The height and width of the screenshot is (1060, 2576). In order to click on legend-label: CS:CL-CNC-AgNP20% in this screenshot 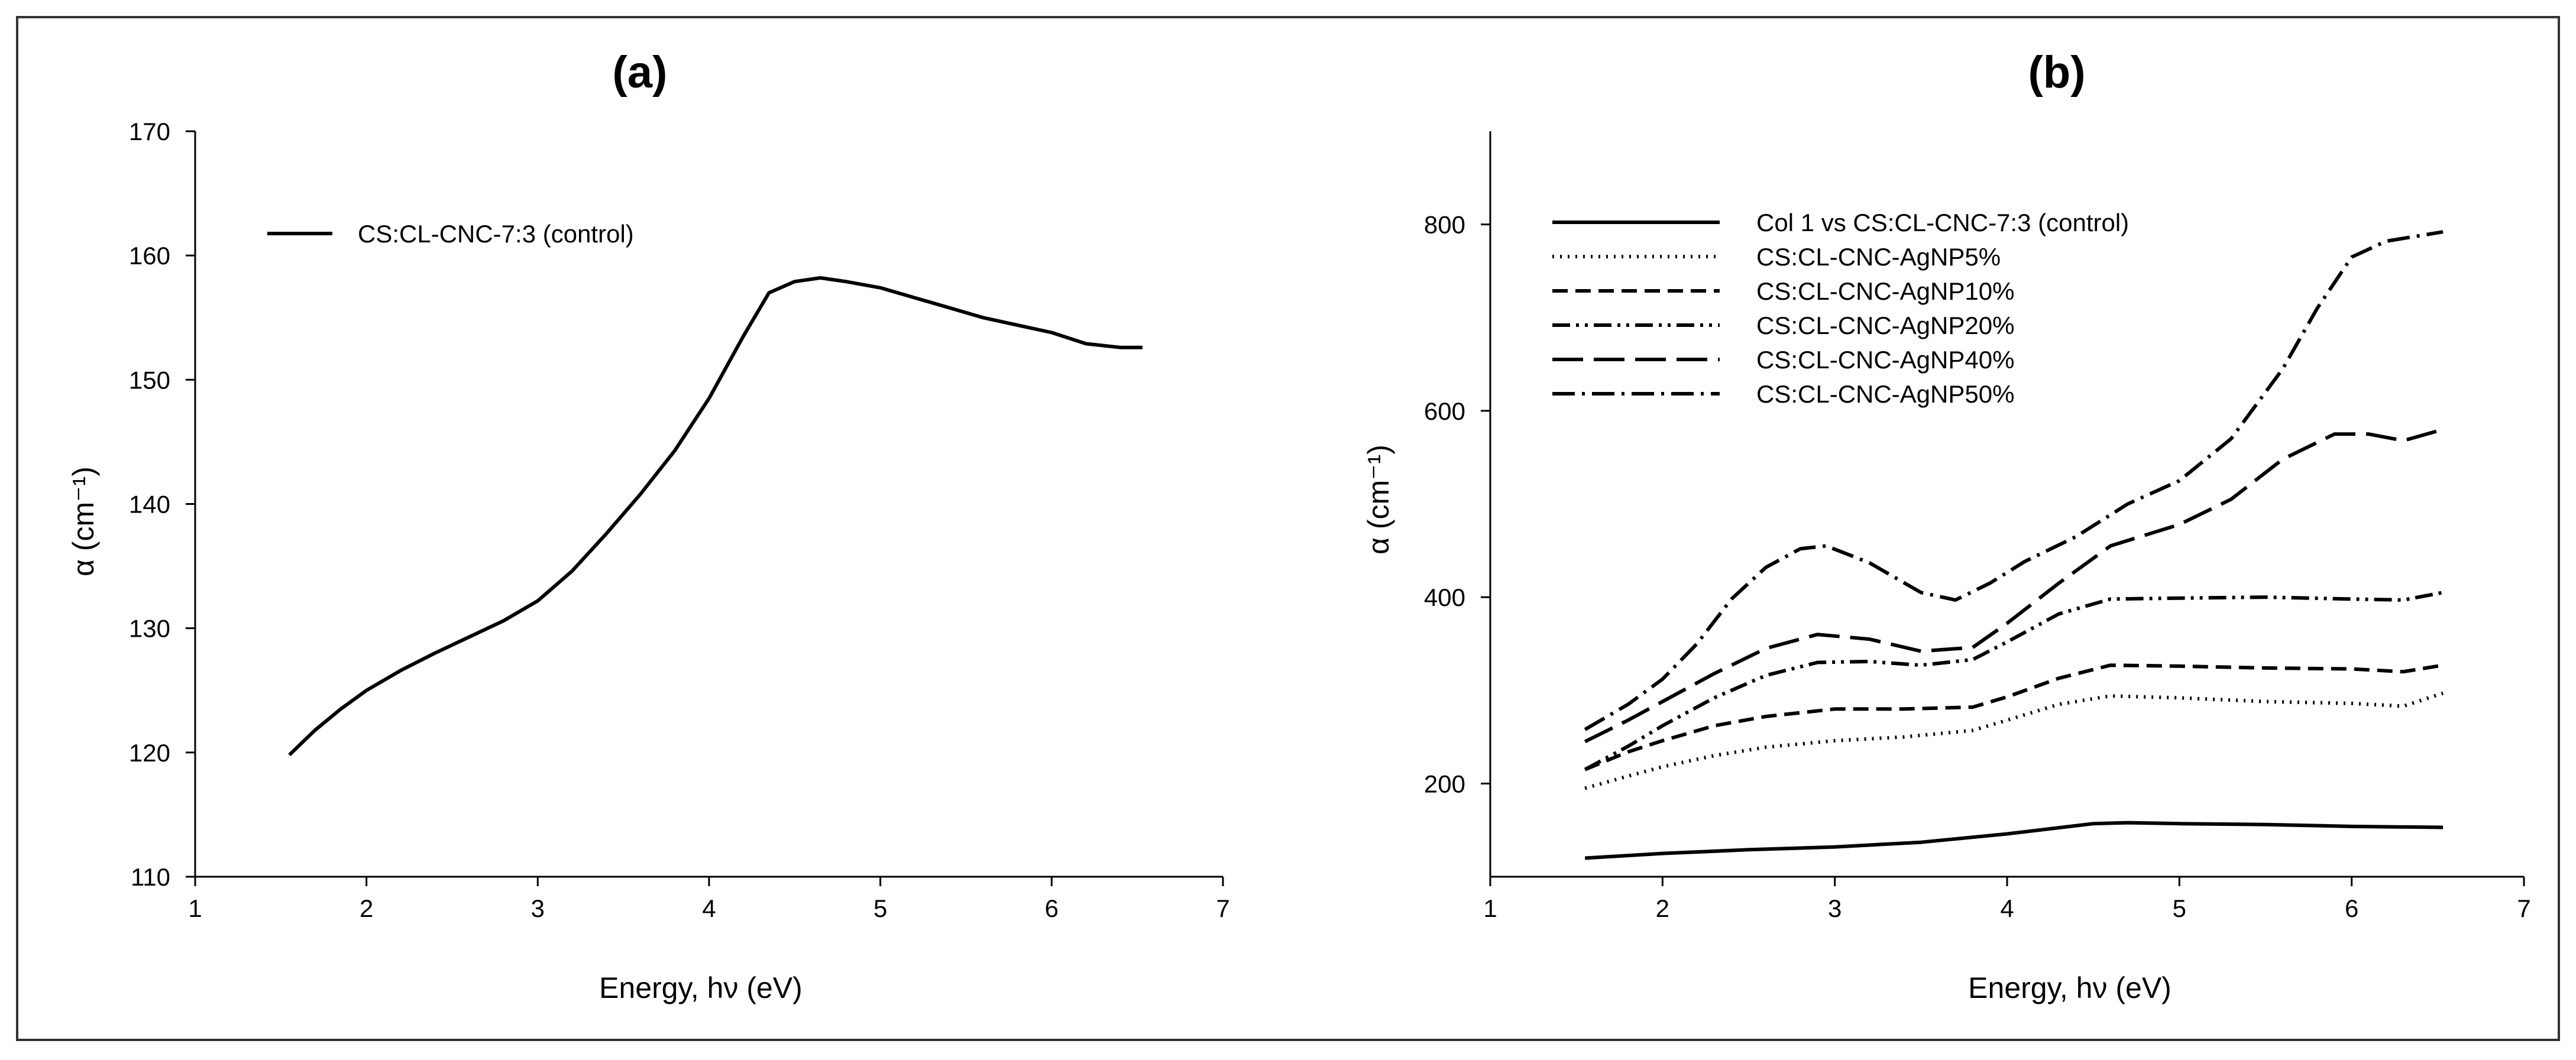, I will do `click(1885, 325)`.